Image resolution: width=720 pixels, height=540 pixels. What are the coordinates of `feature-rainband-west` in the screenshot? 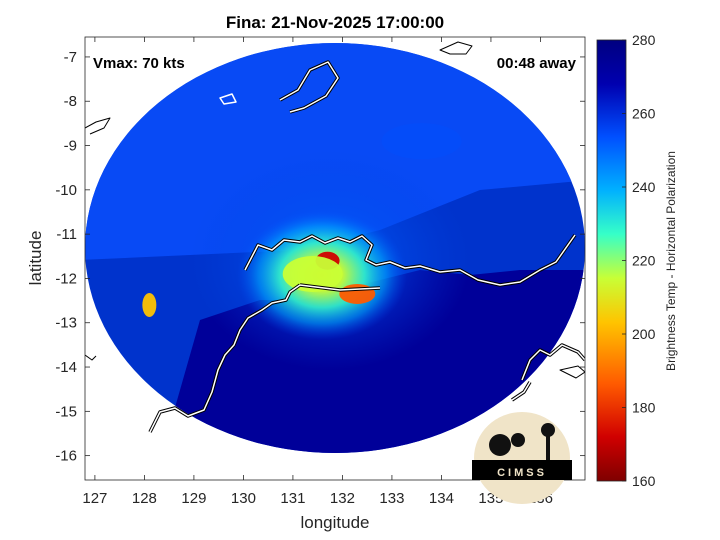 It's located at (149, 305).